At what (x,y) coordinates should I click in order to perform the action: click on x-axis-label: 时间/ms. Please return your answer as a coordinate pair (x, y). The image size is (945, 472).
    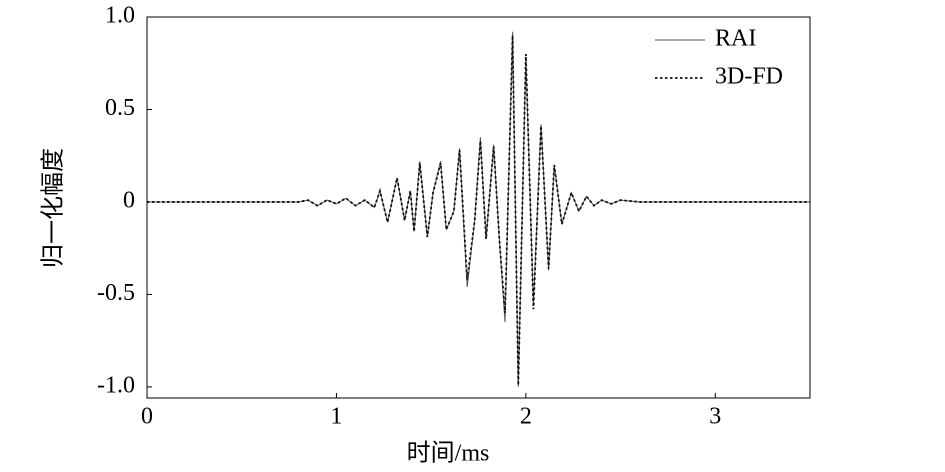
    Looking at the image, I should click on (448, 453).